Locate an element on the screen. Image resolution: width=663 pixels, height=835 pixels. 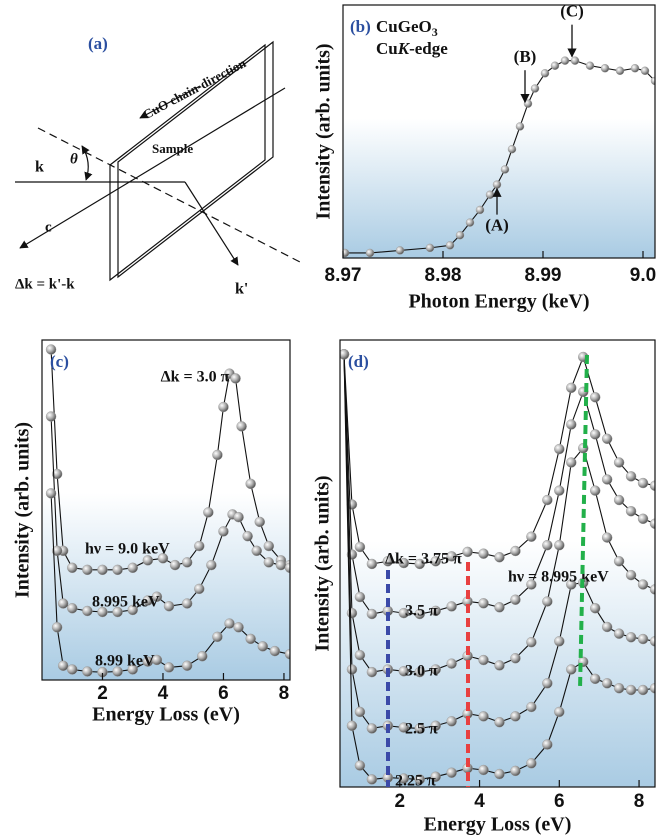
panel-label: (b) is located at coordinates (360, 26).